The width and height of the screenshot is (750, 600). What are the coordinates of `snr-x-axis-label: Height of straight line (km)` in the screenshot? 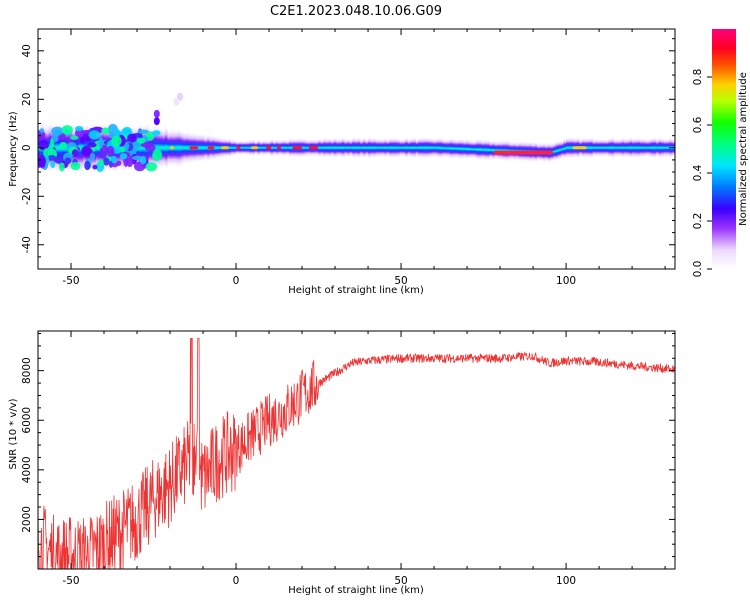 It's located at (356, 590).